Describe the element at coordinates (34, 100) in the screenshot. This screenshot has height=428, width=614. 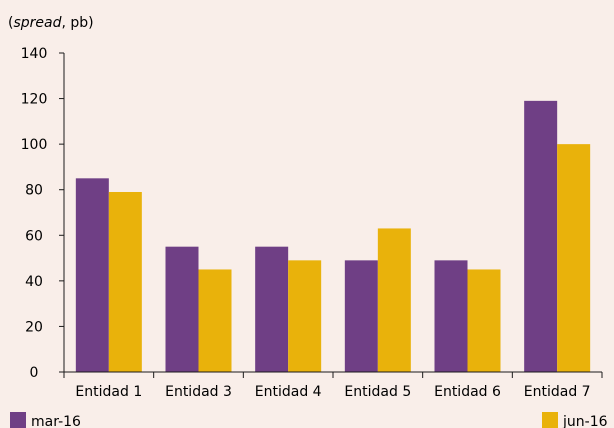
I see `y-tick-label: 120` at that location.